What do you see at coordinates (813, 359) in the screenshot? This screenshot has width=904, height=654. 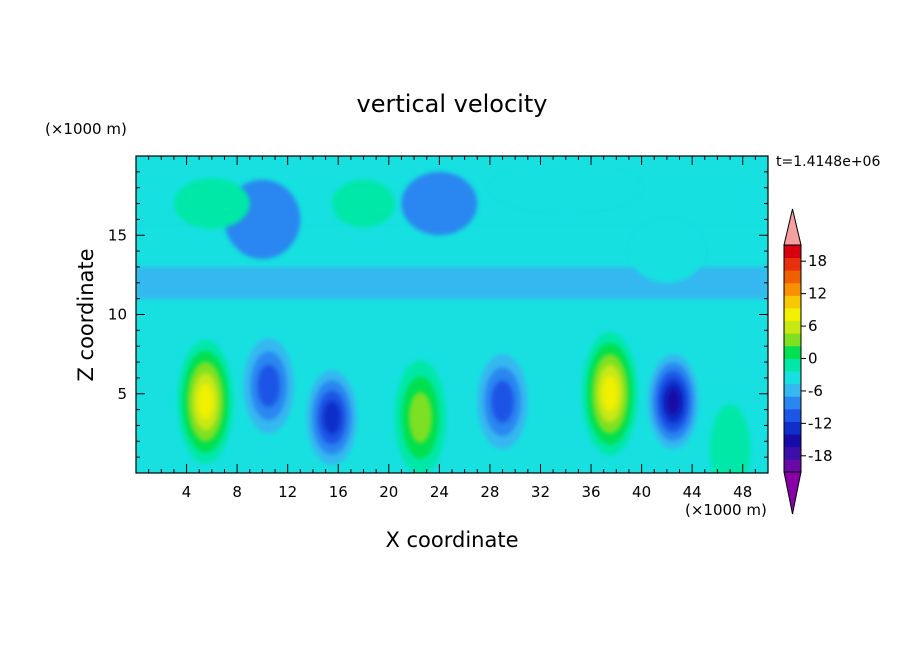 I see `colorbar-tick-label: 0` at bounding box center [813, 359].